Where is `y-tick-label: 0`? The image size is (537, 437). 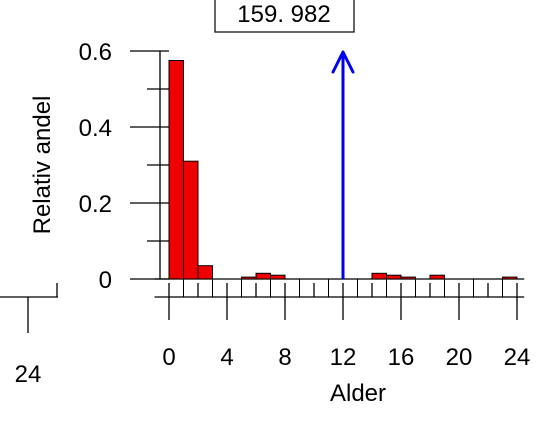 y-tick-label: 0 is located at coordinates (105, 280).